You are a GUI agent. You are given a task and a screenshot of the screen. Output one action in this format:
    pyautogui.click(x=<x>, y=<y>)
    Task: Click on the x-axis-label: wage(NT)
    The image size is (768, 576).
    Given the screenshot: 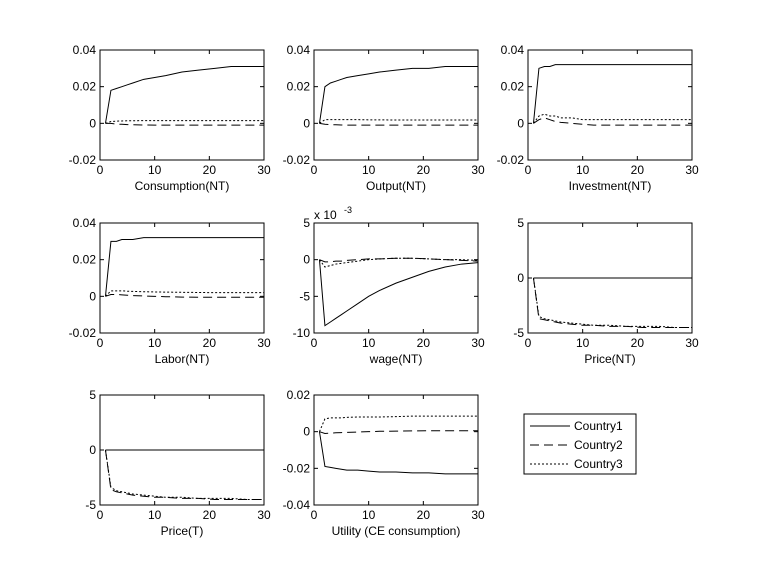 What is the action you would take?
    pyautogui.click(x=396, y=359)
    